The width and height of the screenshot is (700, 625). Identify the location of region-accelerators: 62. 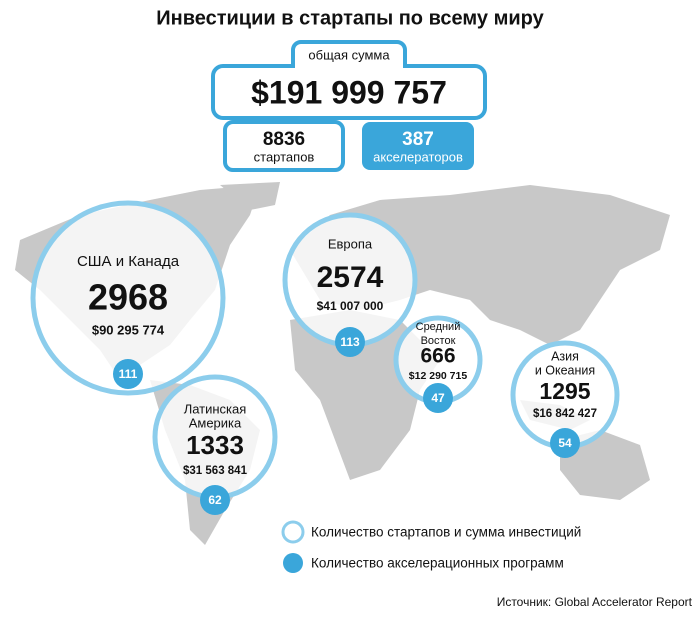
(215, 500).